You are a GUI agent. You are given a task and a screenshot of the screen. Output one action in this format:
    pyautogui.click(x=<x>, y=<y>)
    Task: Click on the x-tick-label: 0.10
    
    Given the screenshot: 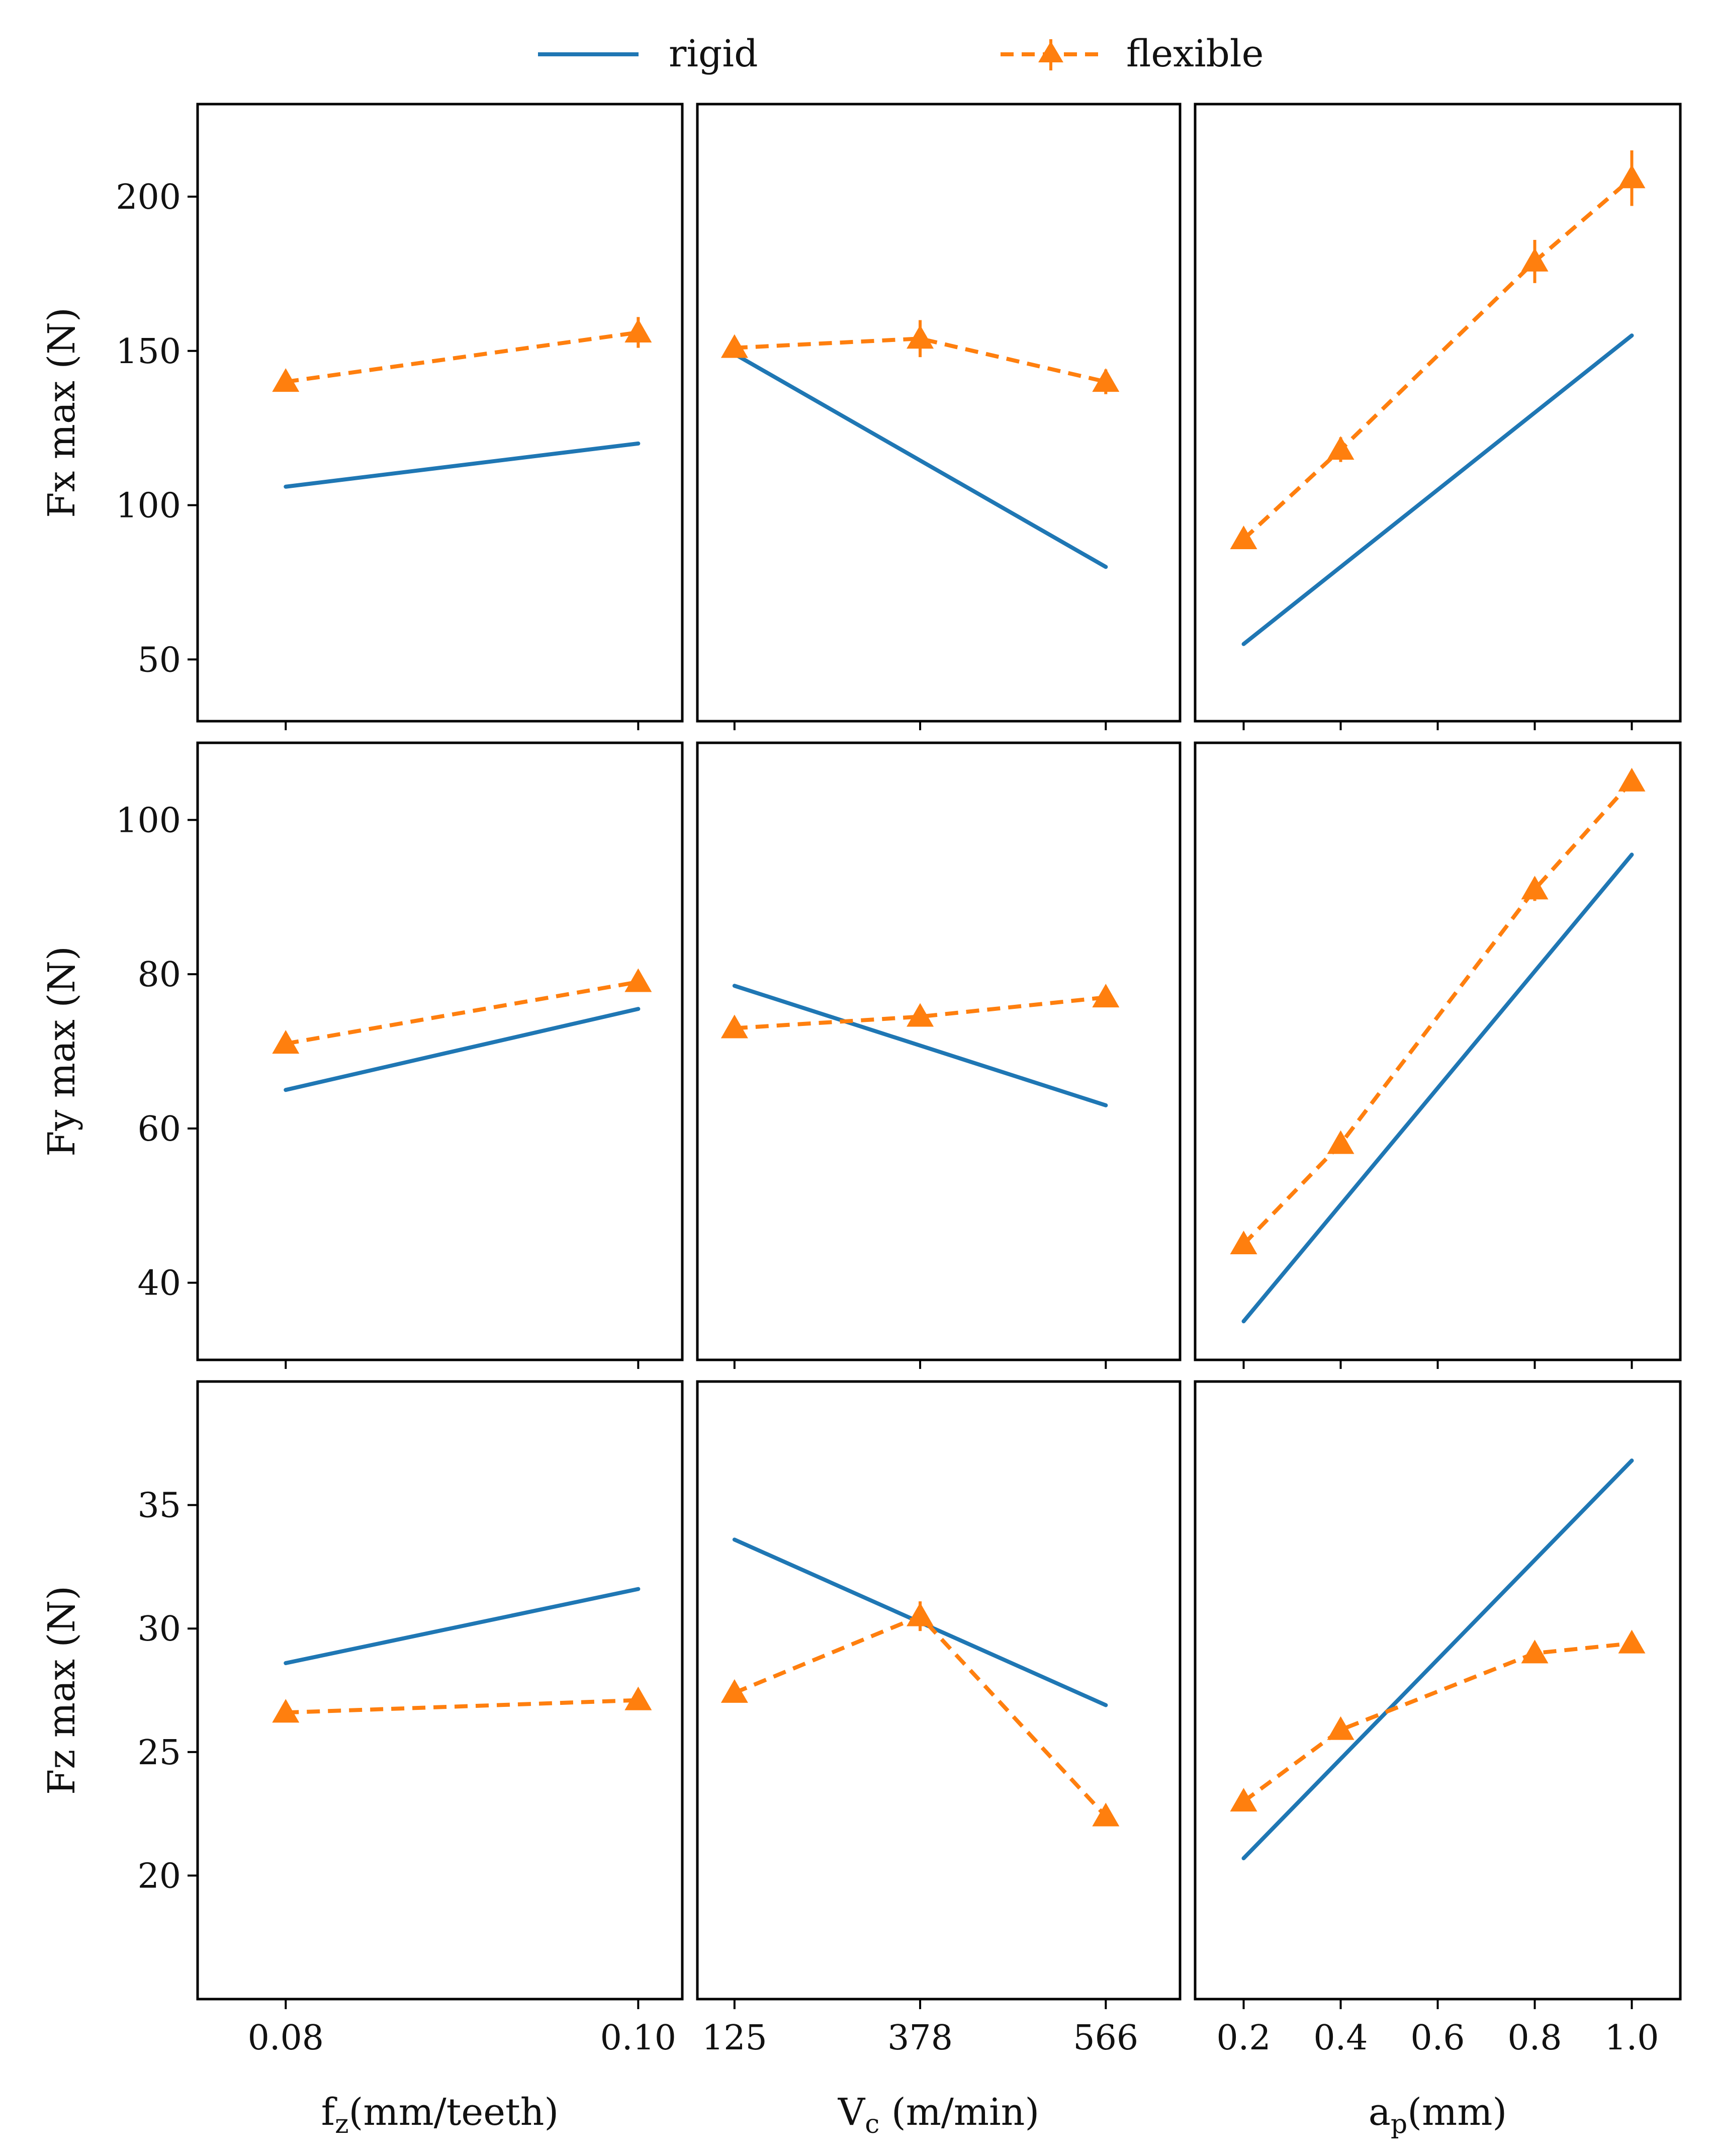 What is the action you would take?
    pyautogui.click(x=638, y=2038)
    